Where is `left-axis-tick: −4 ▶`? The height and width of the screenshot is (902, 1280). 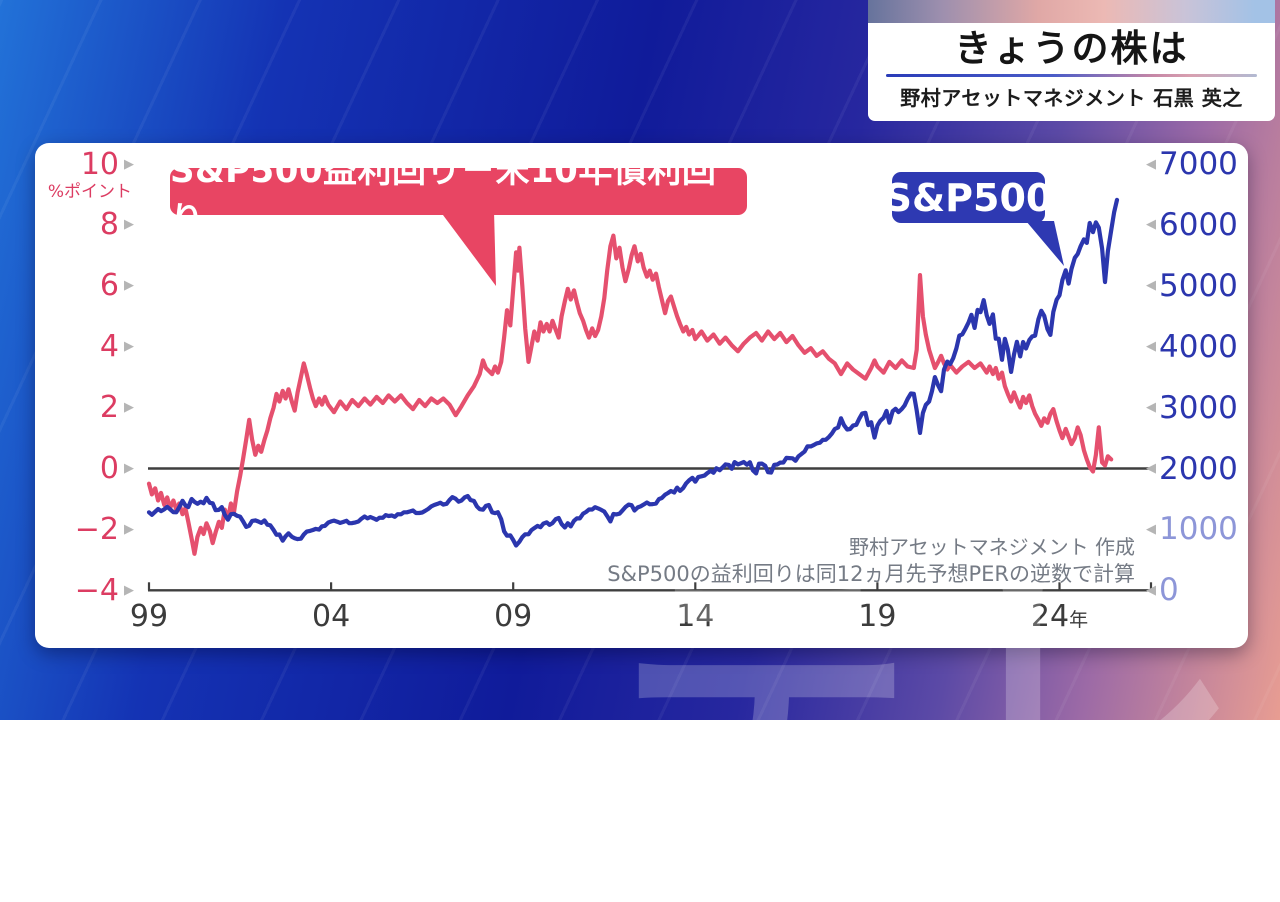
left-axis-tick: −4 ▶ is located at coordinates (81, 590).